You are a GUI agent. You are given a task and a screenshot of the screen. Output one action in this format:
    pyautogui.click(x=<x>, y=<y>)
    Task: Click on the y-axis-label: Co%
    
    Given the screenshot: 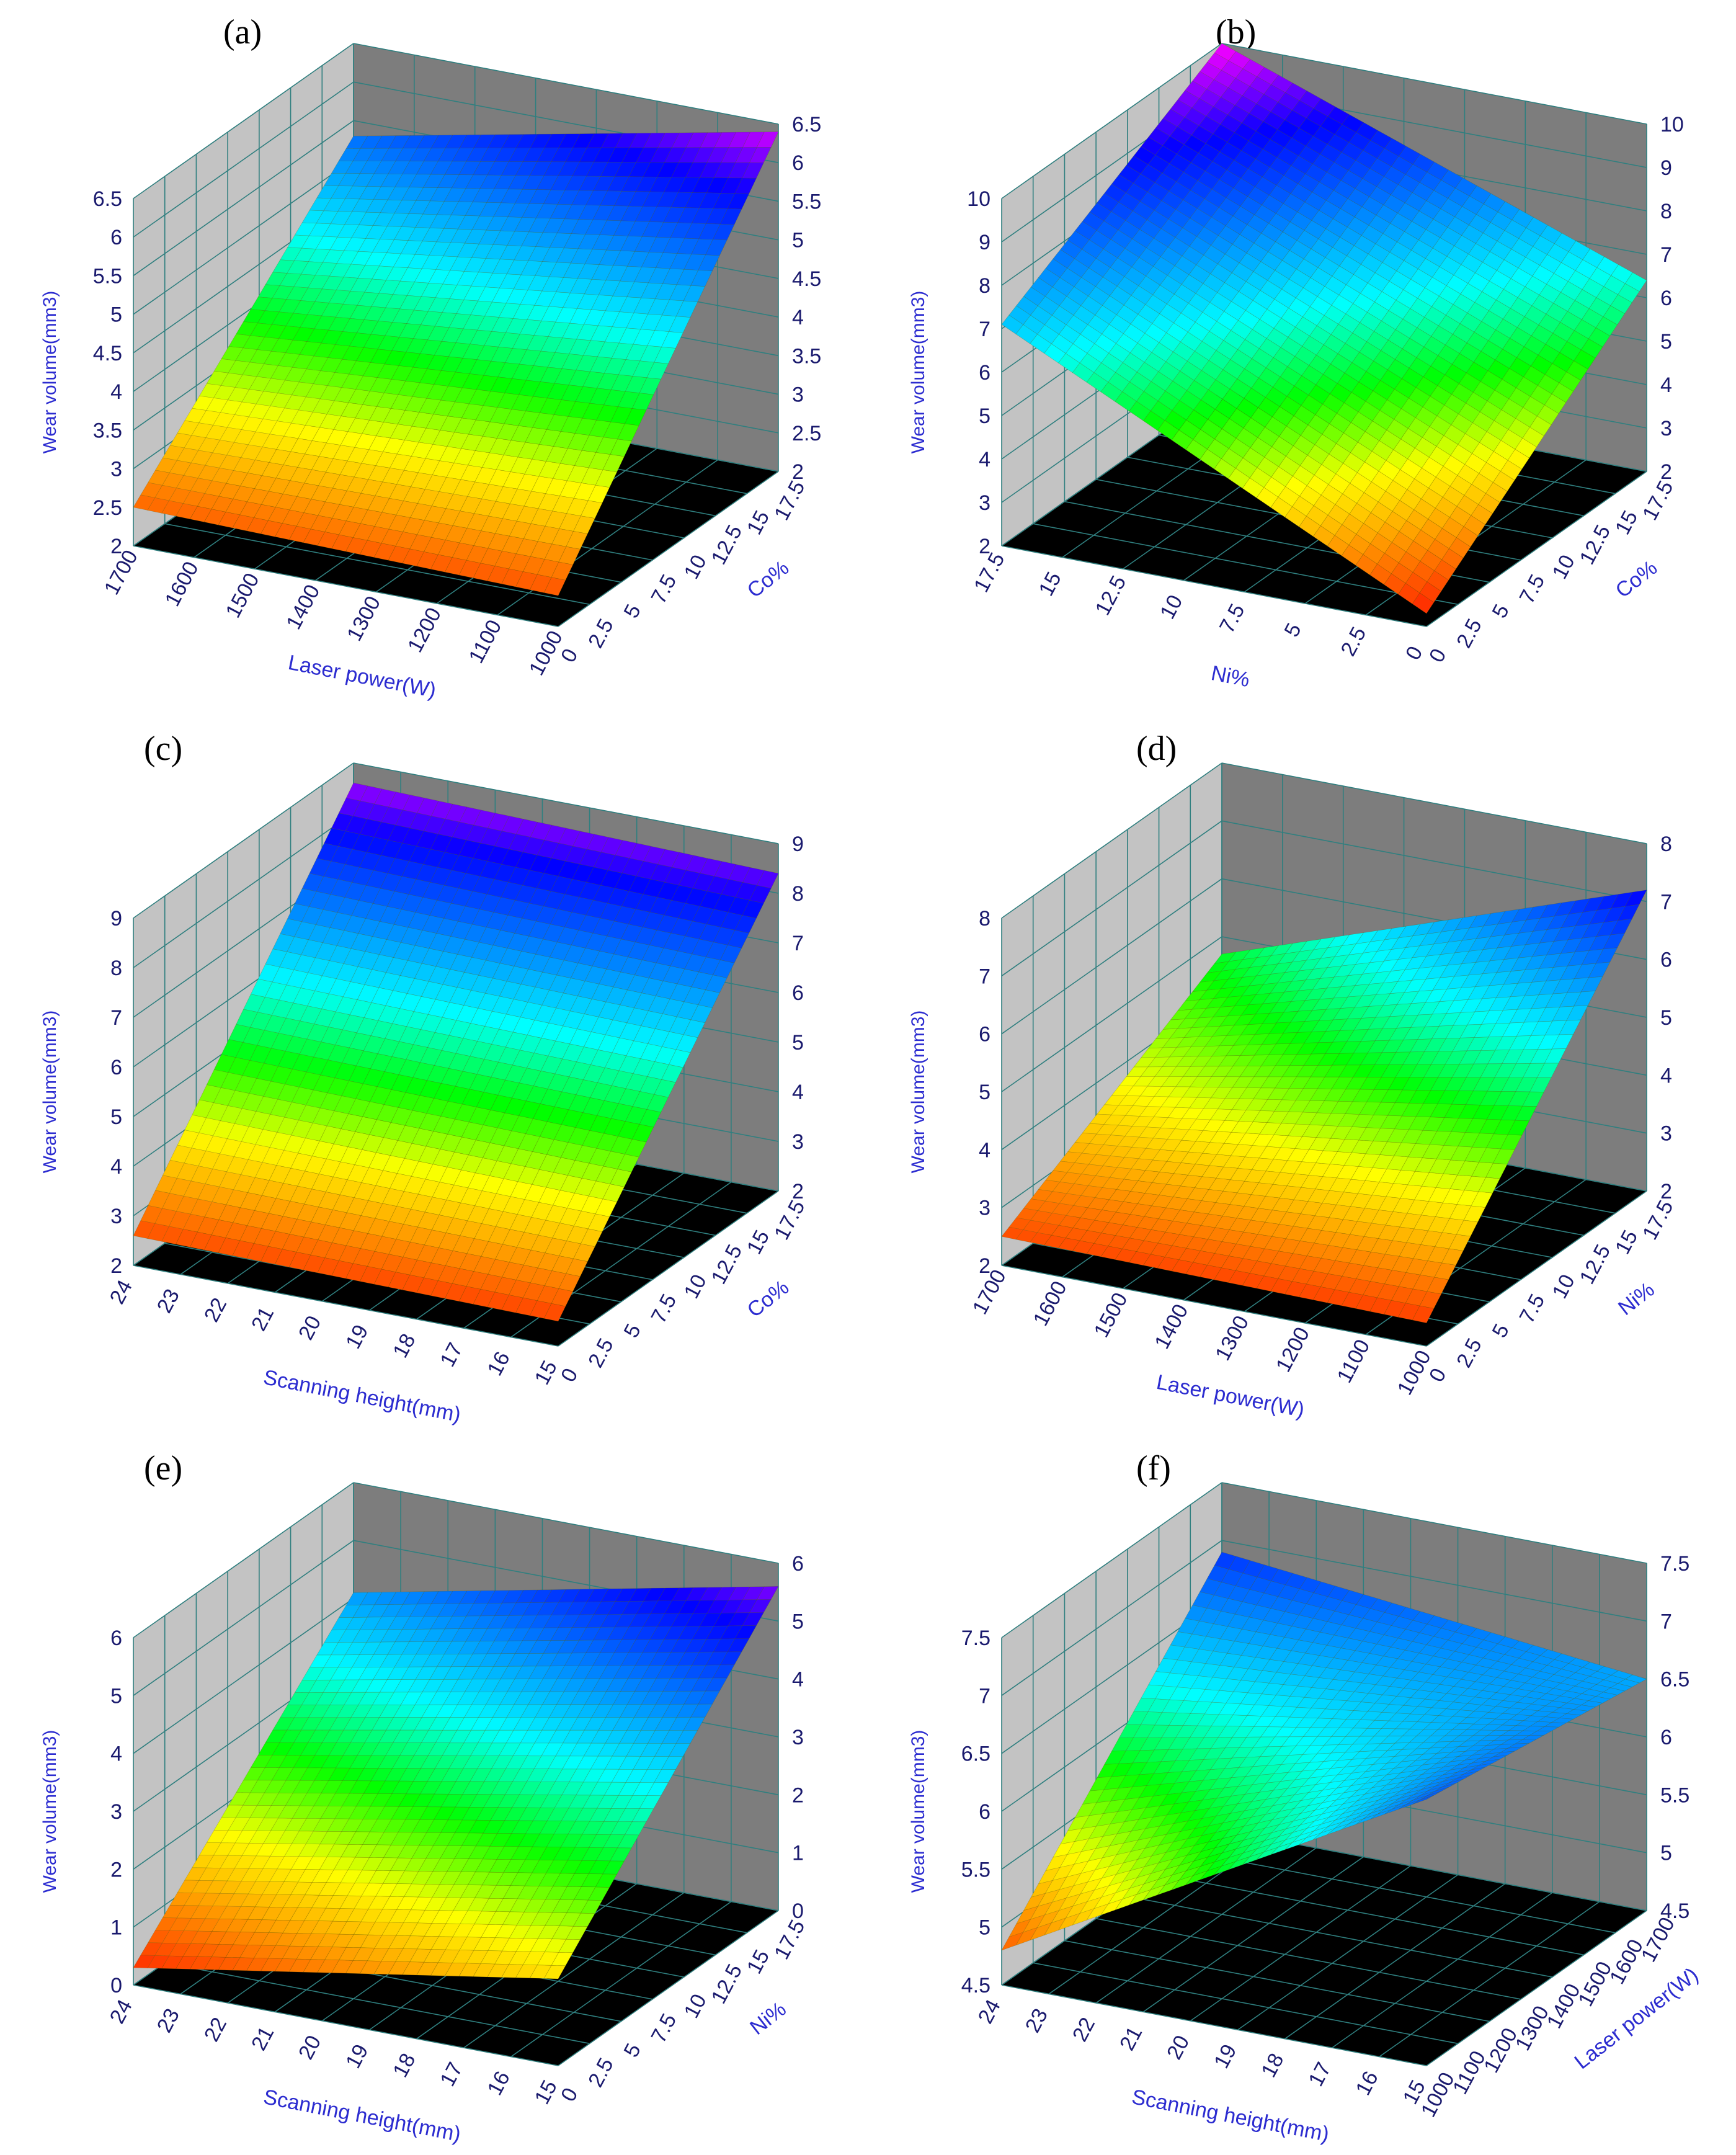 What is the action you would take?
    pyautogui.click(x=768, y=579)
    